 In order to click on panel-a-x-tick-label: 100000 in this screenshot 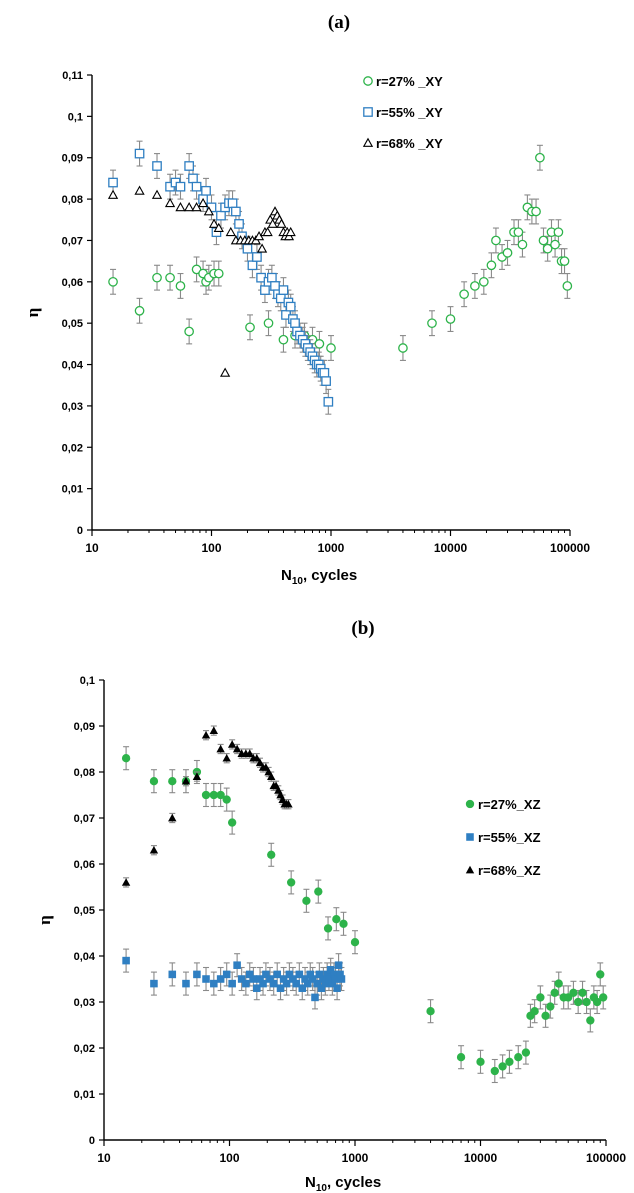, I will do `click(570, 548)`.